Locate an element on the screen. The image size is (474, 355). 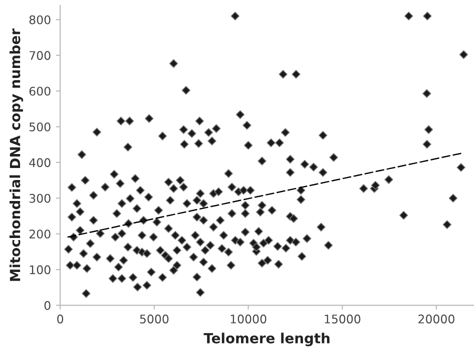
y-tick-label: 300 is located at coordinates (40, 198).